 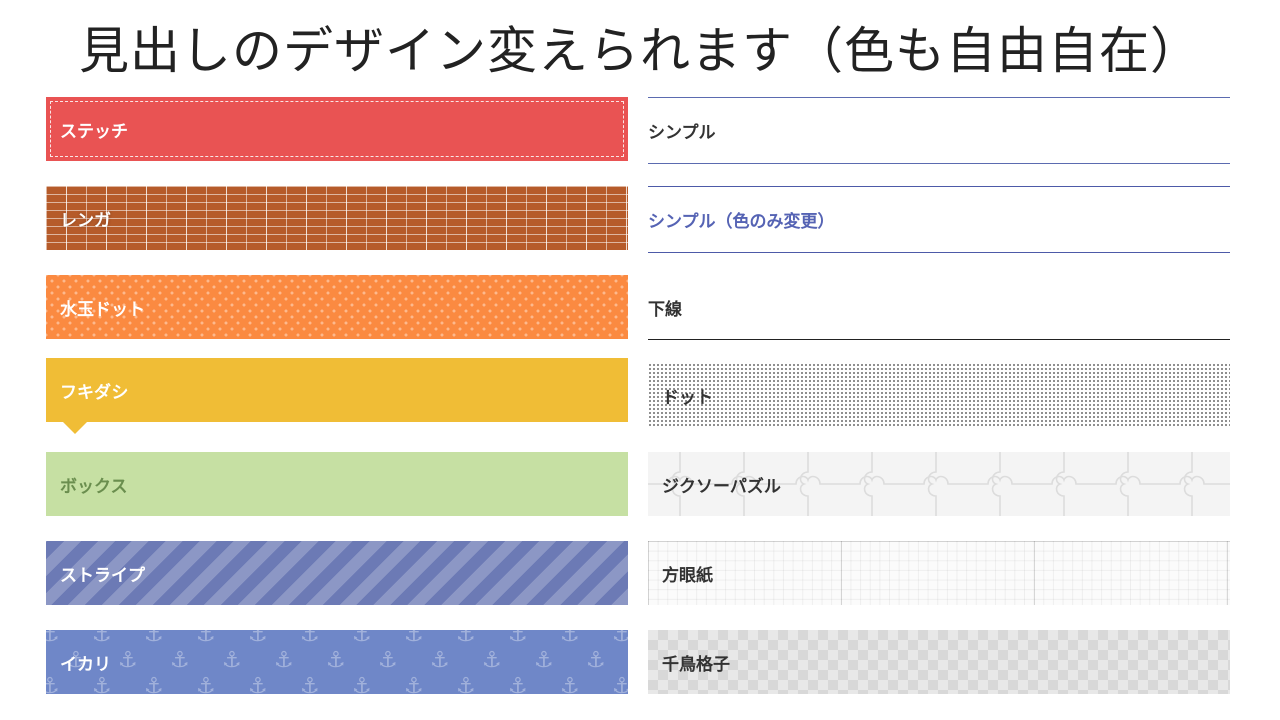 I want to click on heading-dot: ドット, so click(x=939, y=395).